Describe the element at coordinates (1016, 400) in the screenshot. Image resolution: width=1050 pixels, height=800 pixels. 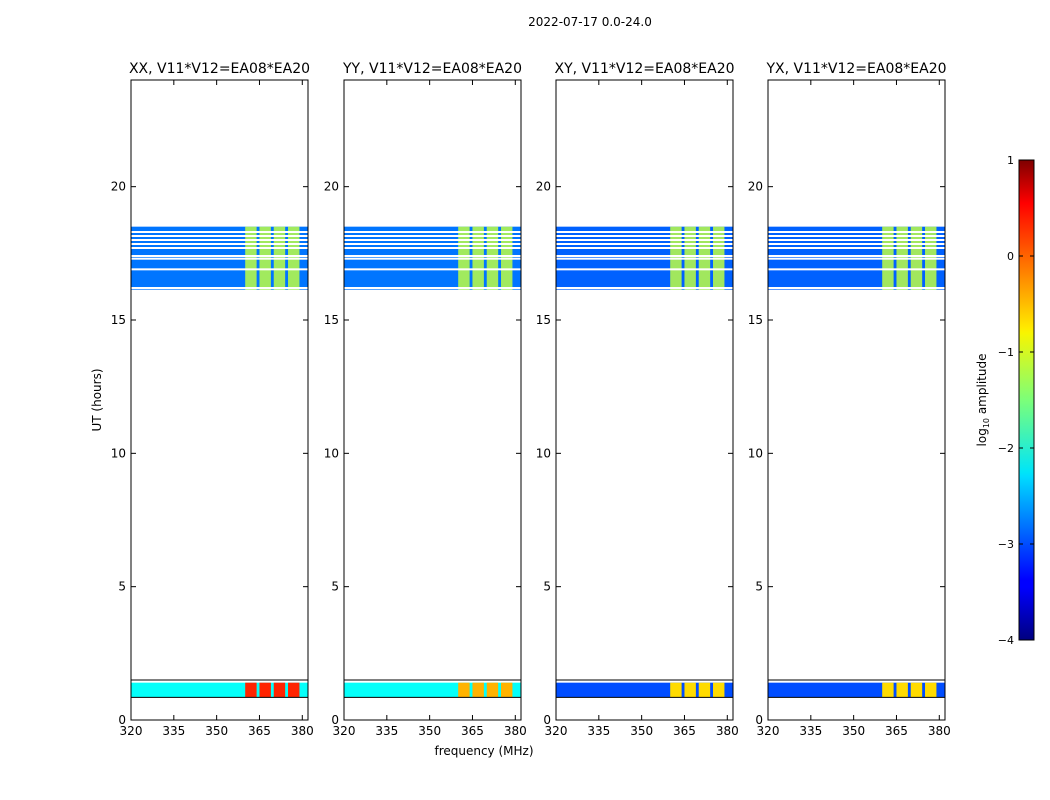
I see `colorbar-ticks: 1 0 −1 −2 −3 −4` at that location.